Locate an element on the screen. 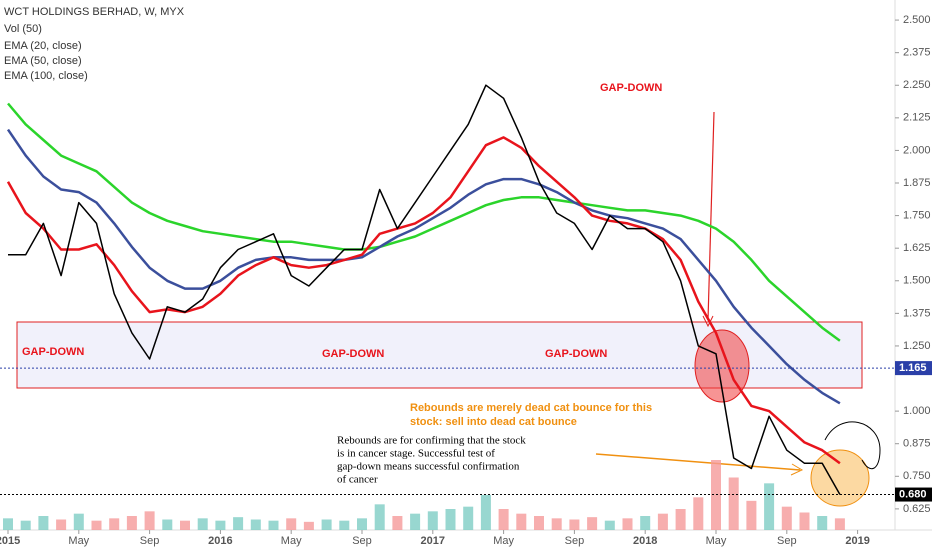 This screenshot has height=550, width=932. legend-entry: EMA (20, close) is located at coordinates (43, 46).